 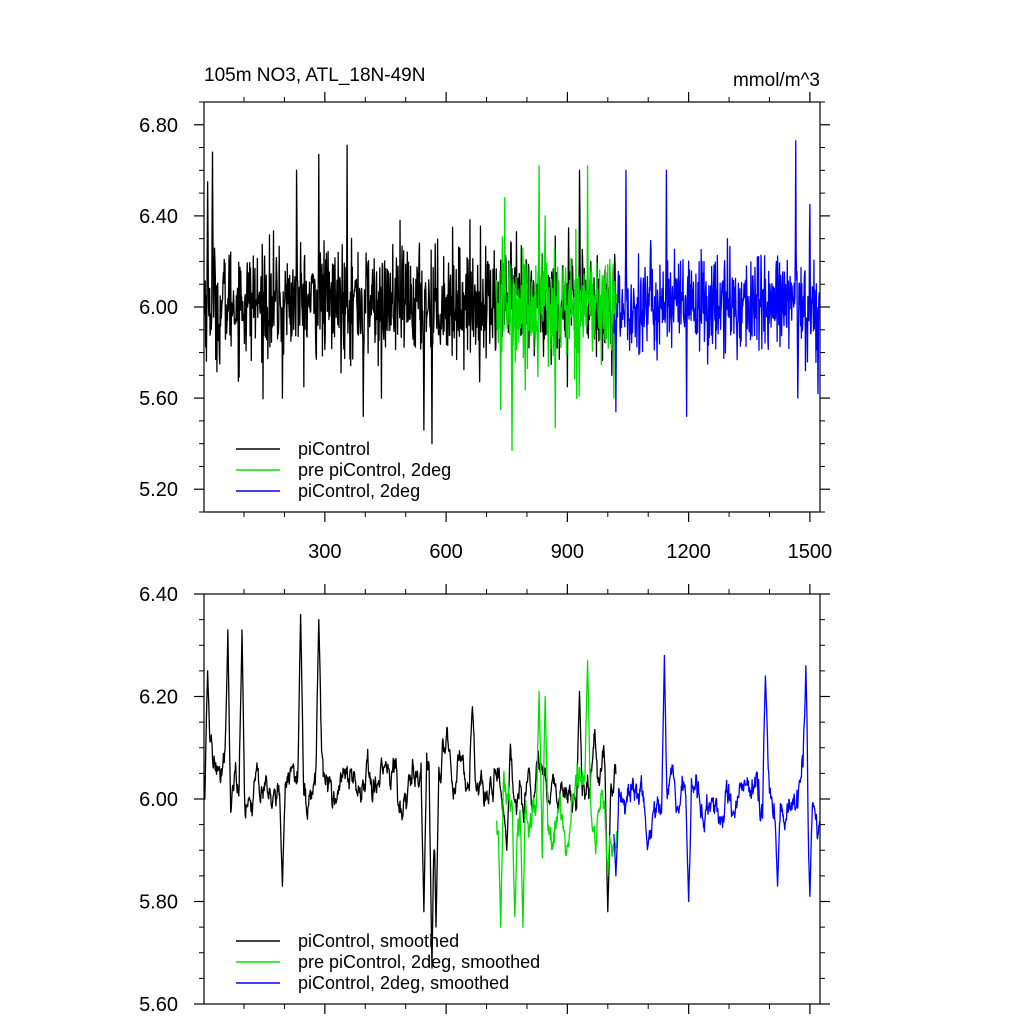 What do you see at coordinates (334, 449) in the screenshot?
I see `legend-label: piControl` at bounding box center [334, 449].